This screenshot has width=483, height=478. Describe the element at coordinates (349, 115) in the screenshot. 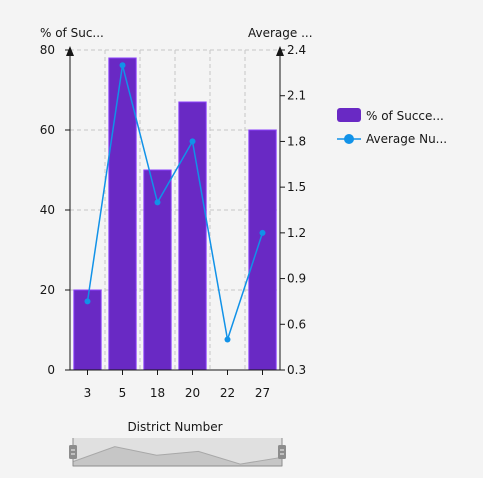

I see `legend-bar-swatch` at that location.